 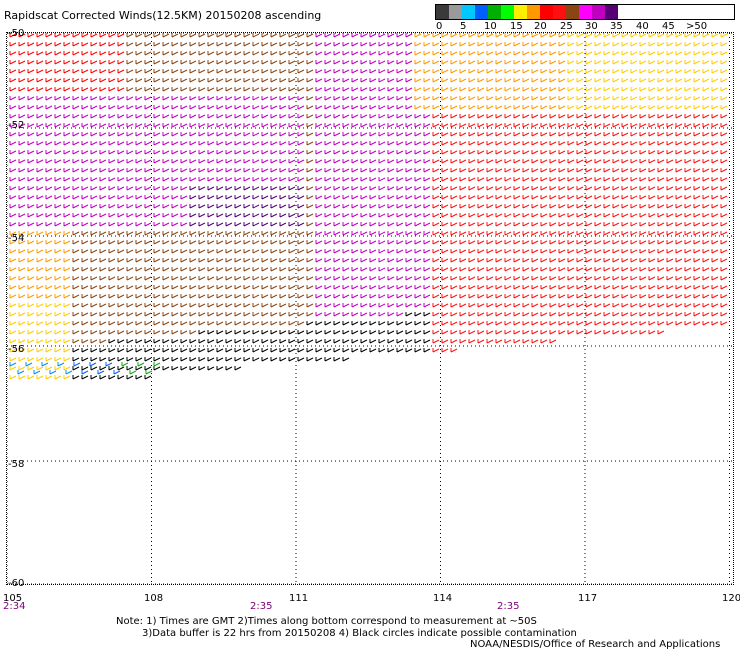 What do you see at coordinates (540, 26) in the screenshot?
I see `legend-label-20: 20` at bounding box center [540, 26].